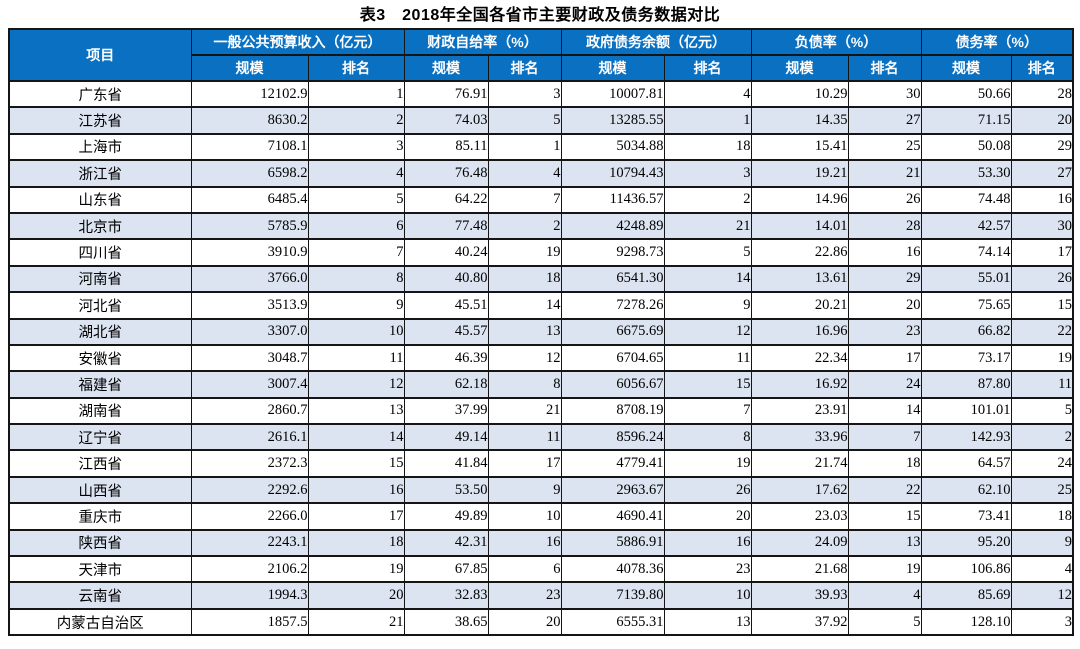 The image size is (1080, 649). I want to click on selfsuff-rank-cell: 4, so click(524, 173).